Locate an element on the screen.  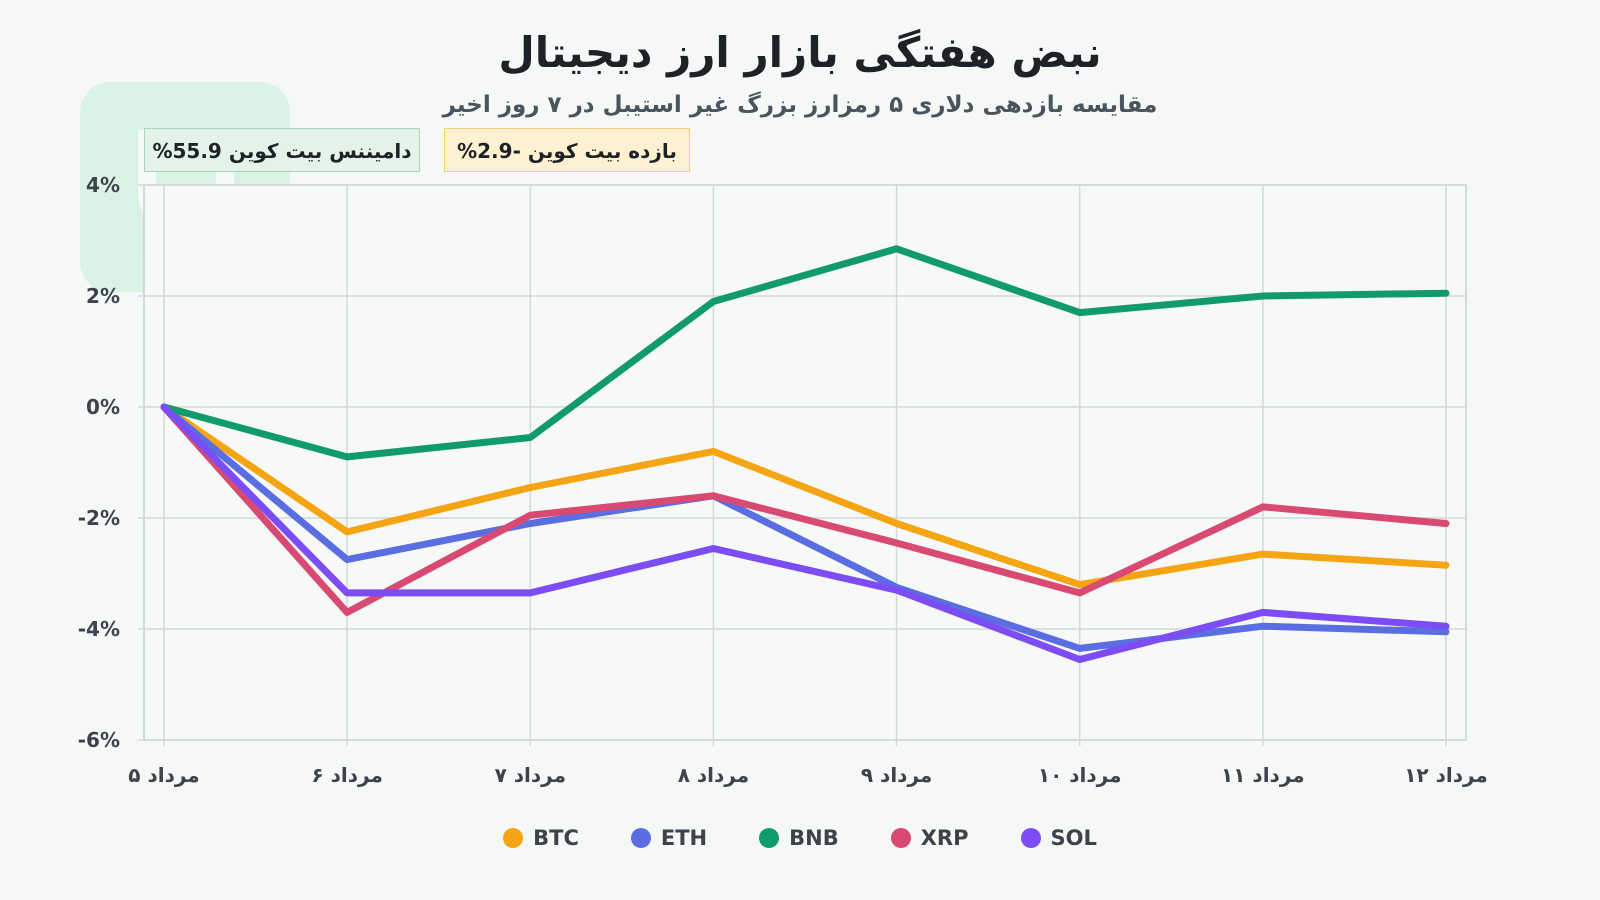
x-tick-label: مرداد ۶ is located at coordinates (346, 775).